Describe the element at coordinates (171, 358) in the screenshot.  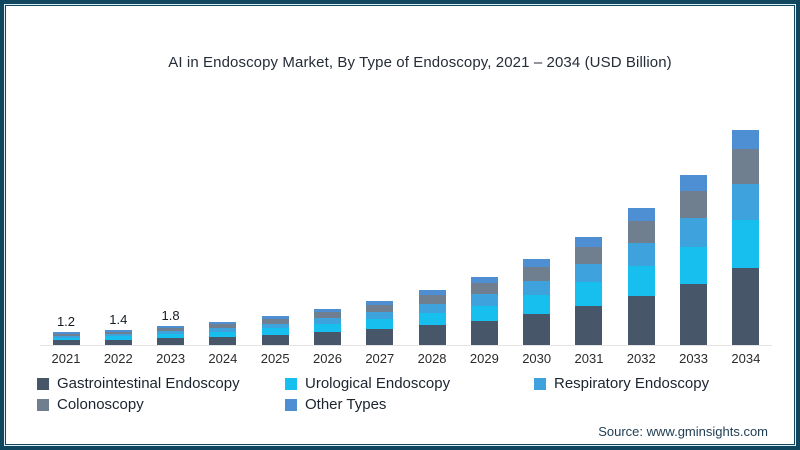
I see `x-axis-label: 2023` at that location.